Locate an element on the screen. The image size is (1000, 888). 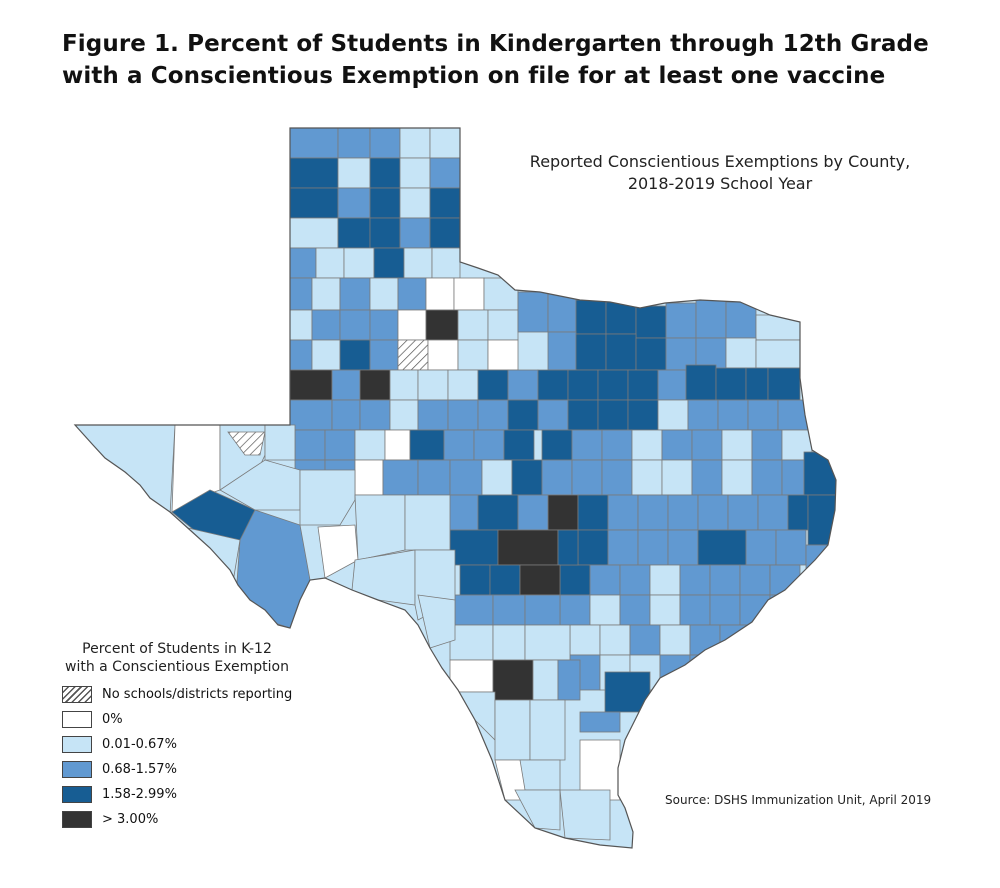
legend-label: 0% is located at coordinates (112, 719).